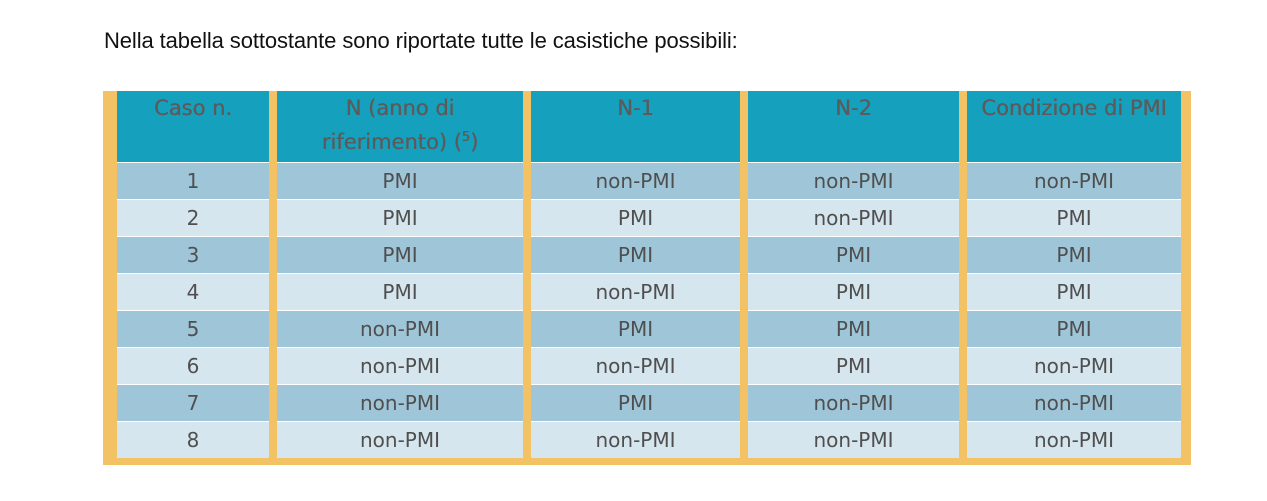  I want to click on table-row: 7 non-PMI PMI non-PMI non-PMI, so click(649, 402).